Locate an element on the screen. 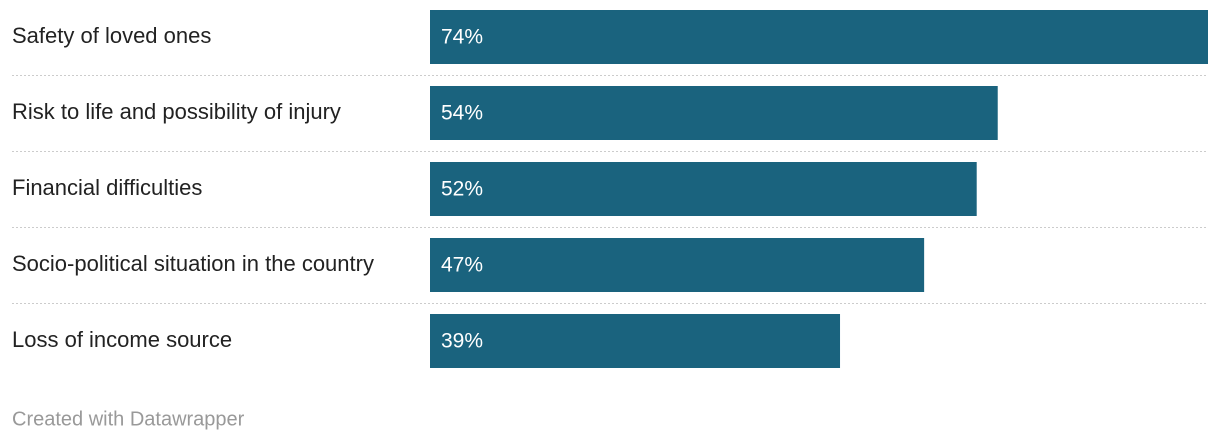 This screenshot has height=444, width=1220. value-label: 39% is located at coordinates (462, 341).